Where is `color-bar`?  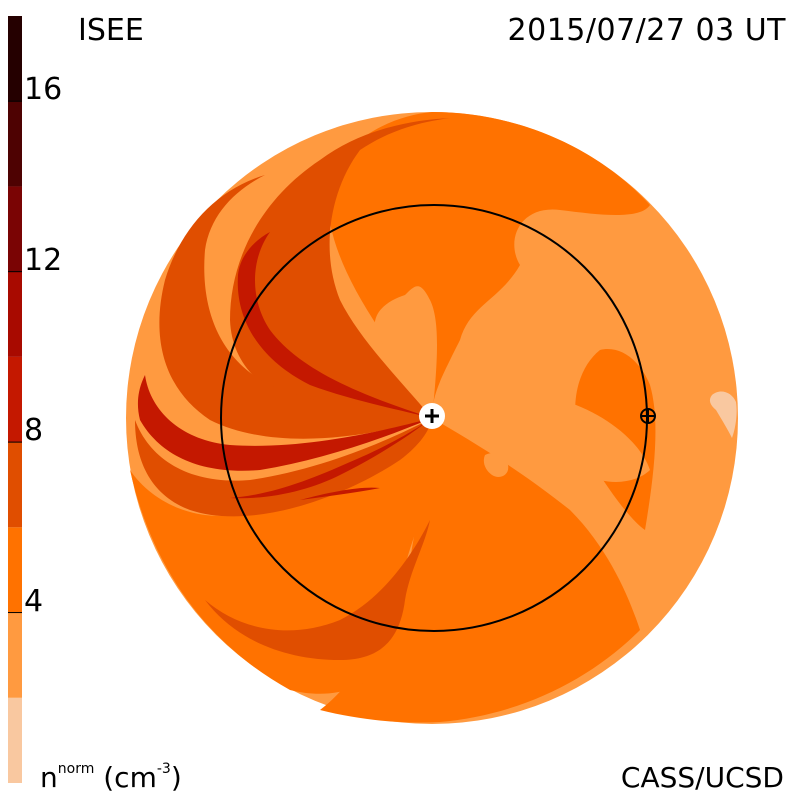 color-bar is located at coordinates (15, 399).